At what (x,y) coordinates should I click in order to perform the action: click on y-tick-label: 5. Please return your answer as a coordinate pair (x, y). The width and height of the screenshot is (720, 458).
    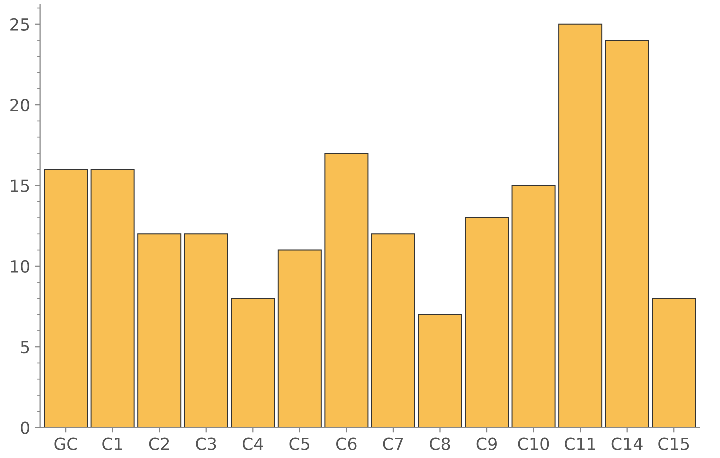
    Looking at the image, I should click on (25, 347).